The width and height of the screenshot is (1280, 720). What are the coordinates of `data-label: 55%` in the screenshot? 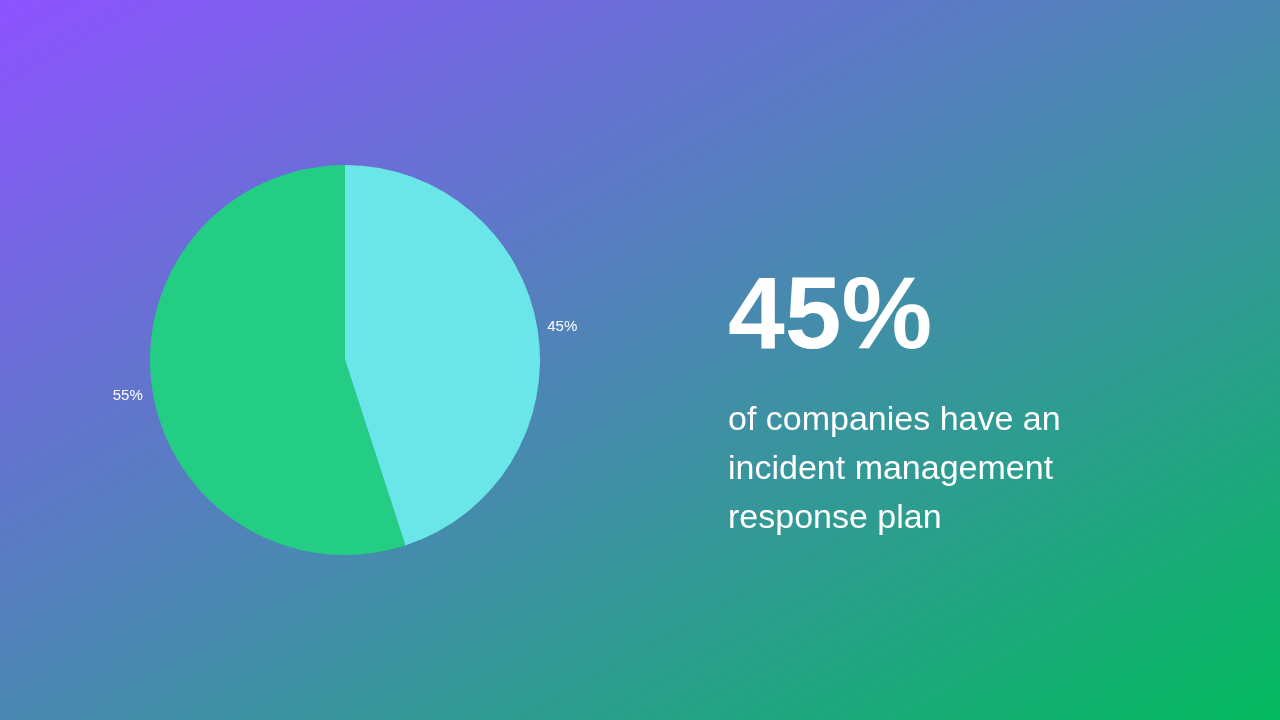 It's located at (127, 394).